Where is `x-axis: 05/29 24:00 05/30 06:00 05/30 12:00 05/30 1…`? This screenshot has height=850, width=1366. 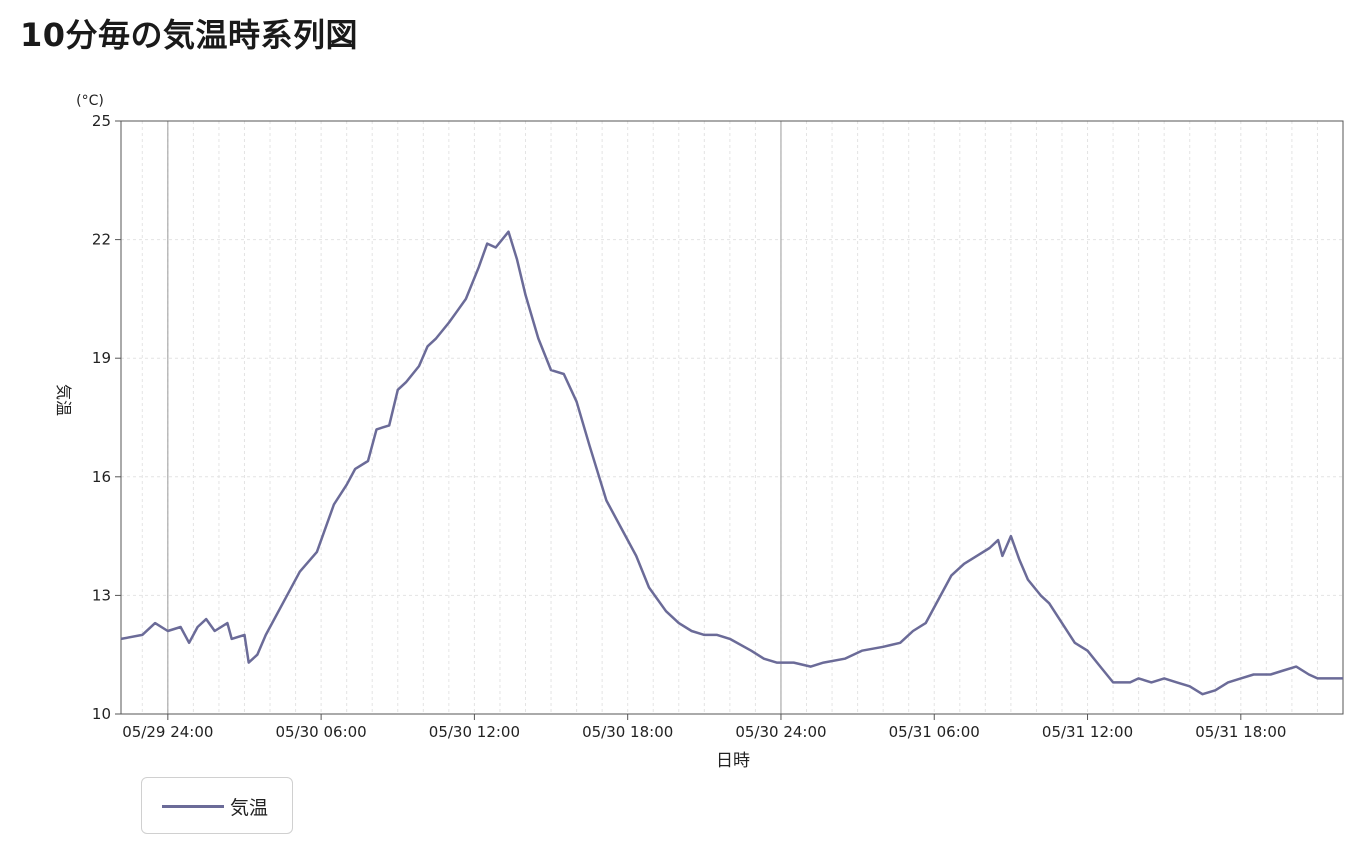 x-axis: 05/29 24:00 05/30 06:00 05/30 12:00 05/30 1… is located at coordinates (704, 727).